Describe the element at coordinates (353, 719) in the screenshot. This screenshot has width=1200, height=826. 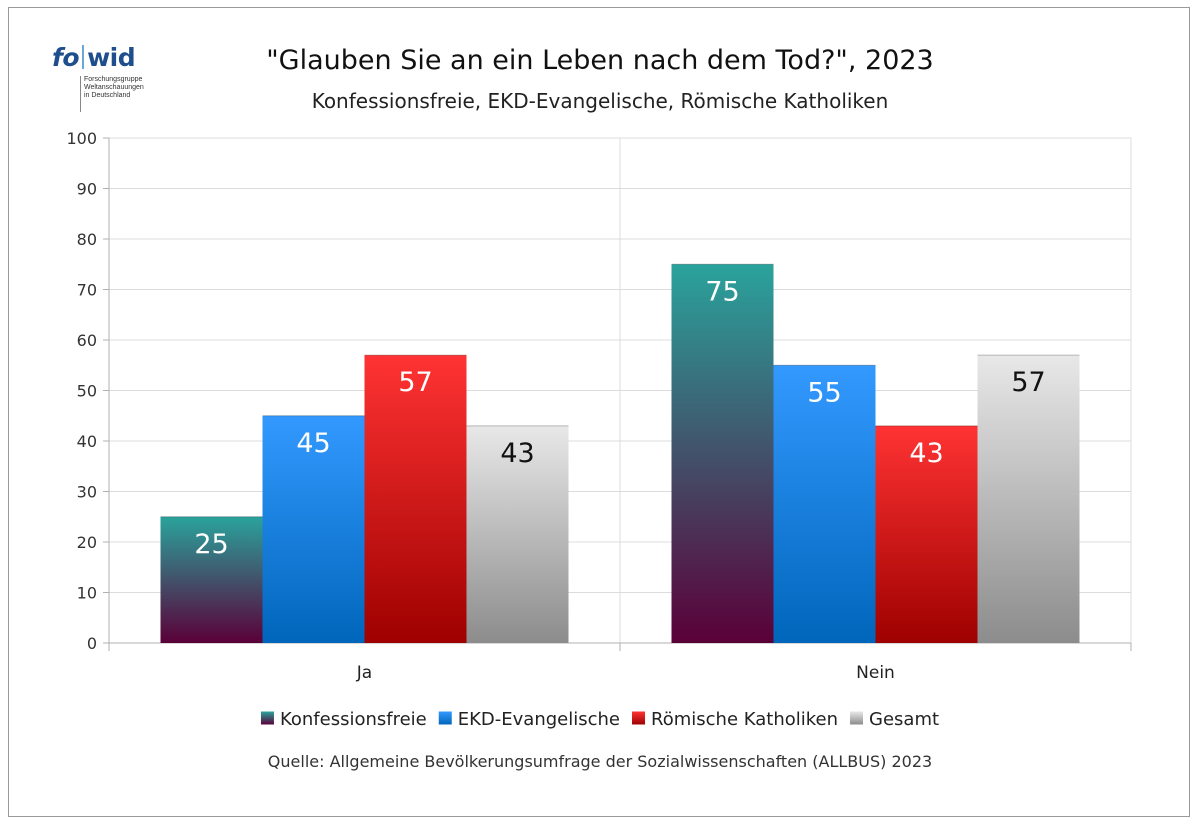
I see `legend-label: Konfessionsfreie` at that location.